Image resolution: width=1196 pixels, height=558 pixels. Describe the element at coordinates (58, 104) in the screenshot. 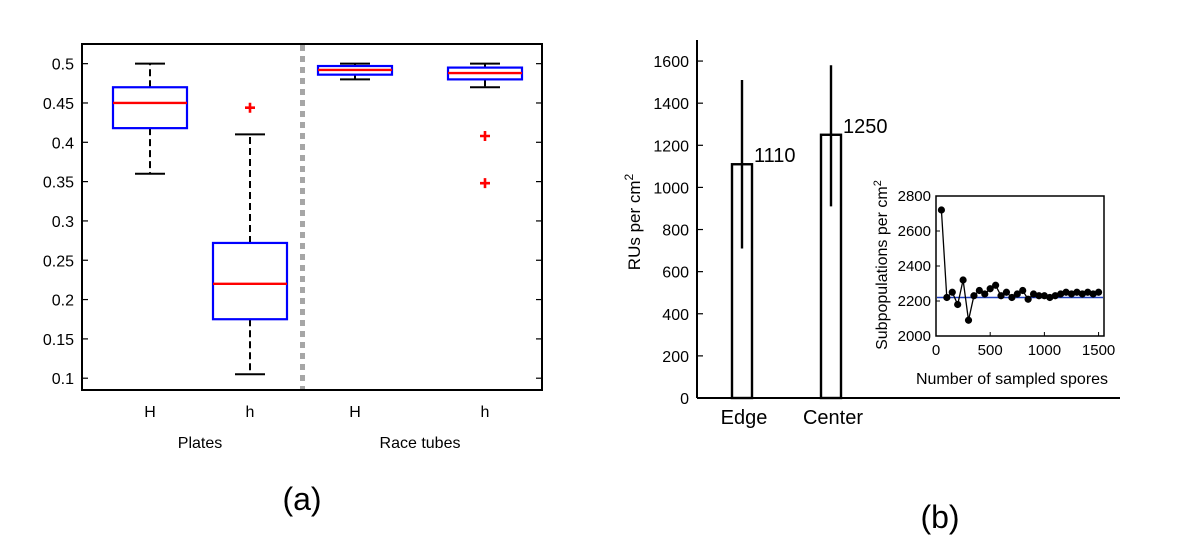

I see `panel-a-y-tick-label: 0.45` at that location.